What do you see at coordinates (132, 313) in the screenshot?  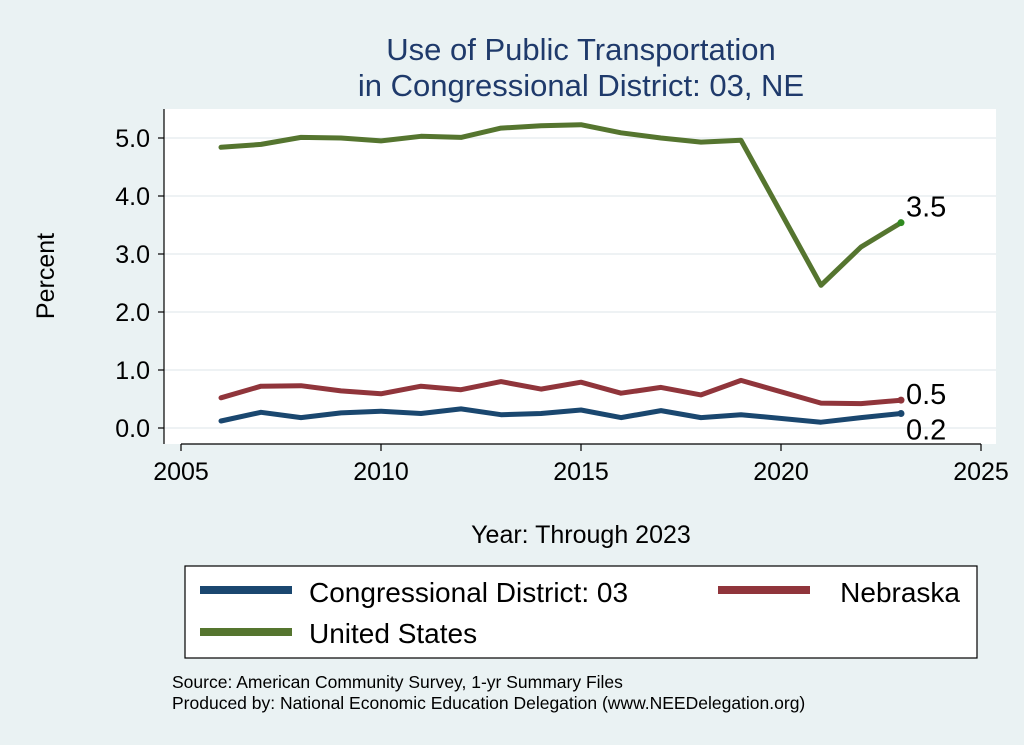 I see `y-tick-label: 2.0` at bounding box center [132, 313].